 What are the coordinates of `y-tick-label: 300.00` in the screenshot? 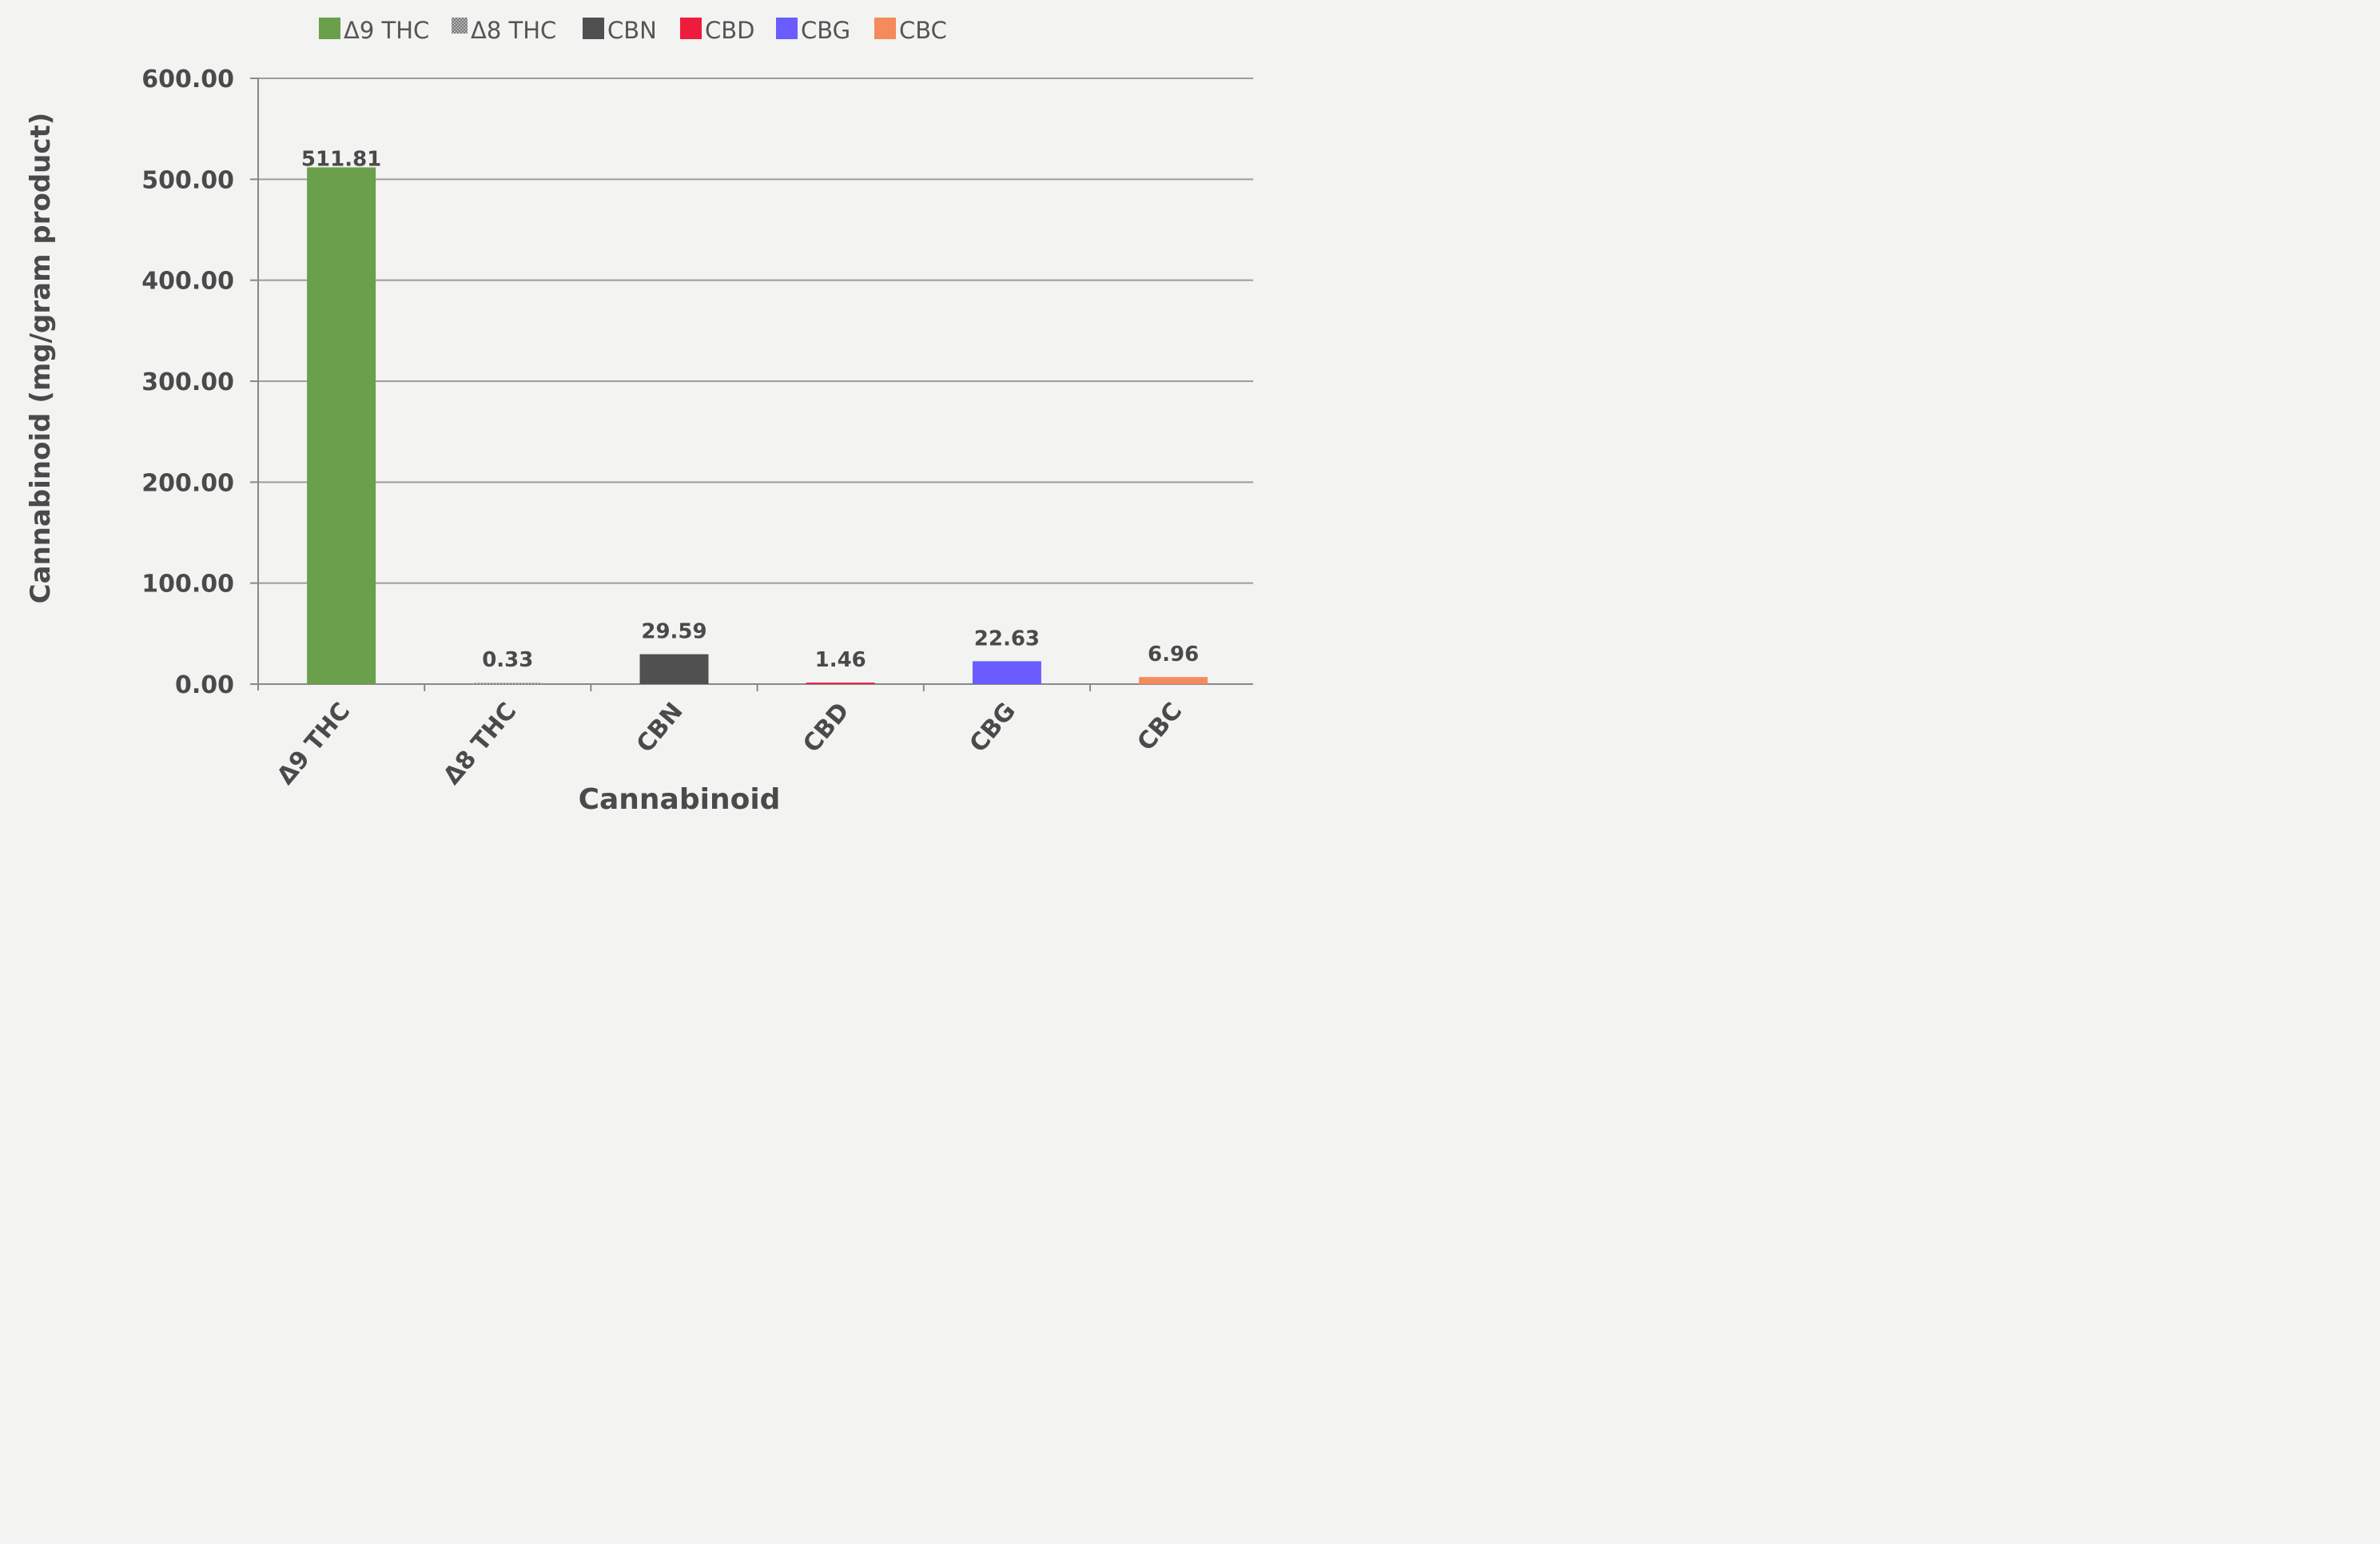 It's located at (187, 382).